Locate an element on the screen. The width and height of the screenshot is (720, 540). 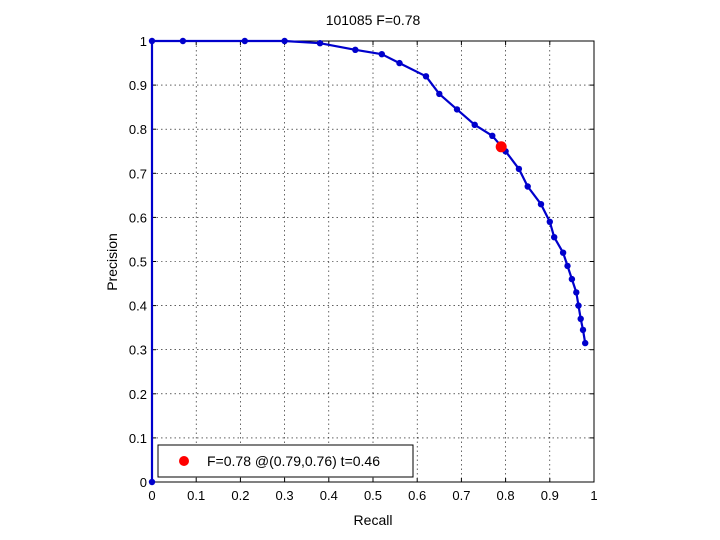
x-tick-label: 0.9 is located at coordinates (550, 495).